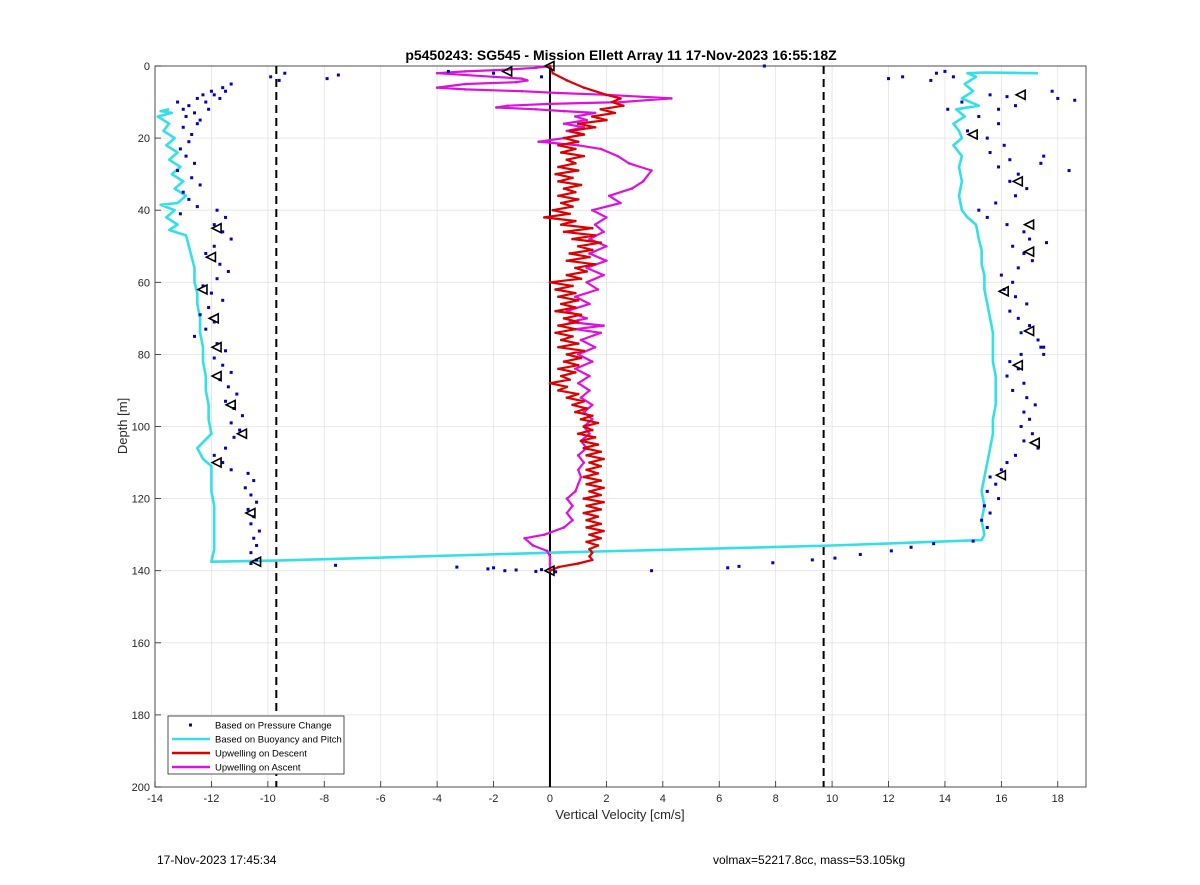 This screenshot has width=1200, height=885. Describe the element at coordinates (832, 799) in the screenshot. I see `x-tick-label: 10` at that location.